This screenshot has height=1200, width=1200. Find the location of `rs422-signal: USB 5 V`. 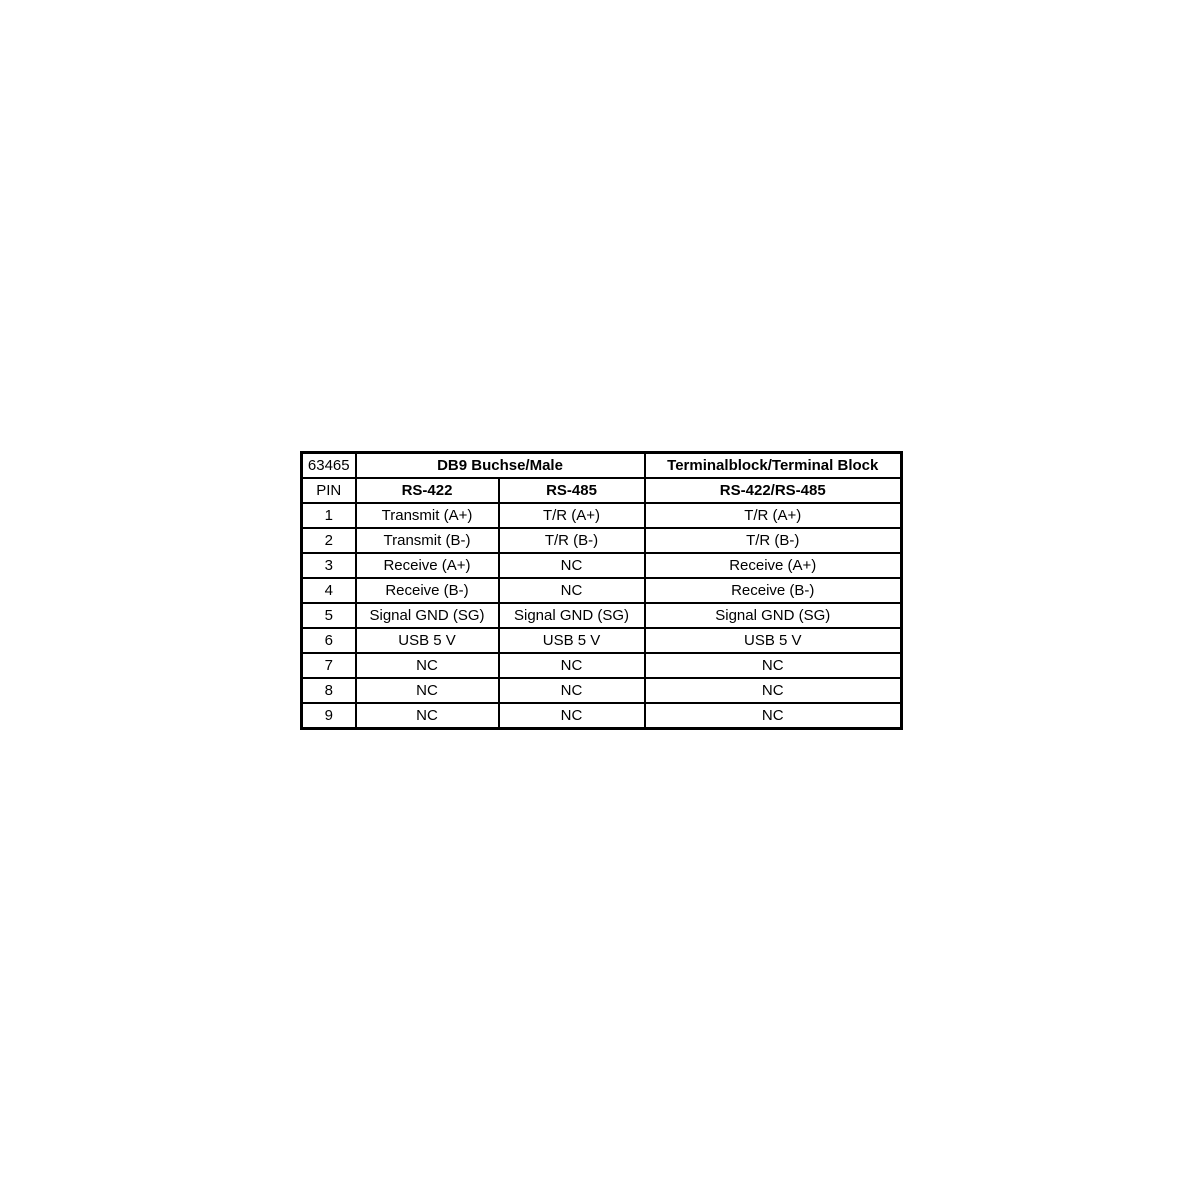

rs422-signal: USB 5 V is located at coordinates (427, 640).